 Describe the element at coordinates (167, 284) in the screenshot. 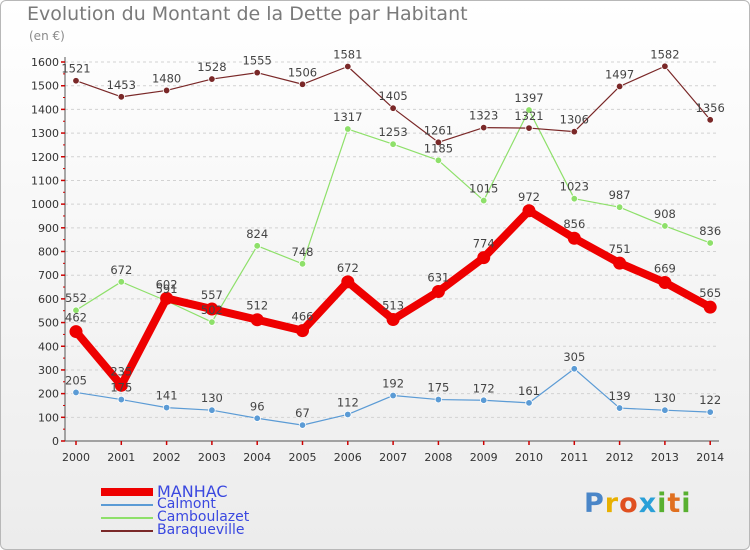

I see `data-label: 602` at that location.